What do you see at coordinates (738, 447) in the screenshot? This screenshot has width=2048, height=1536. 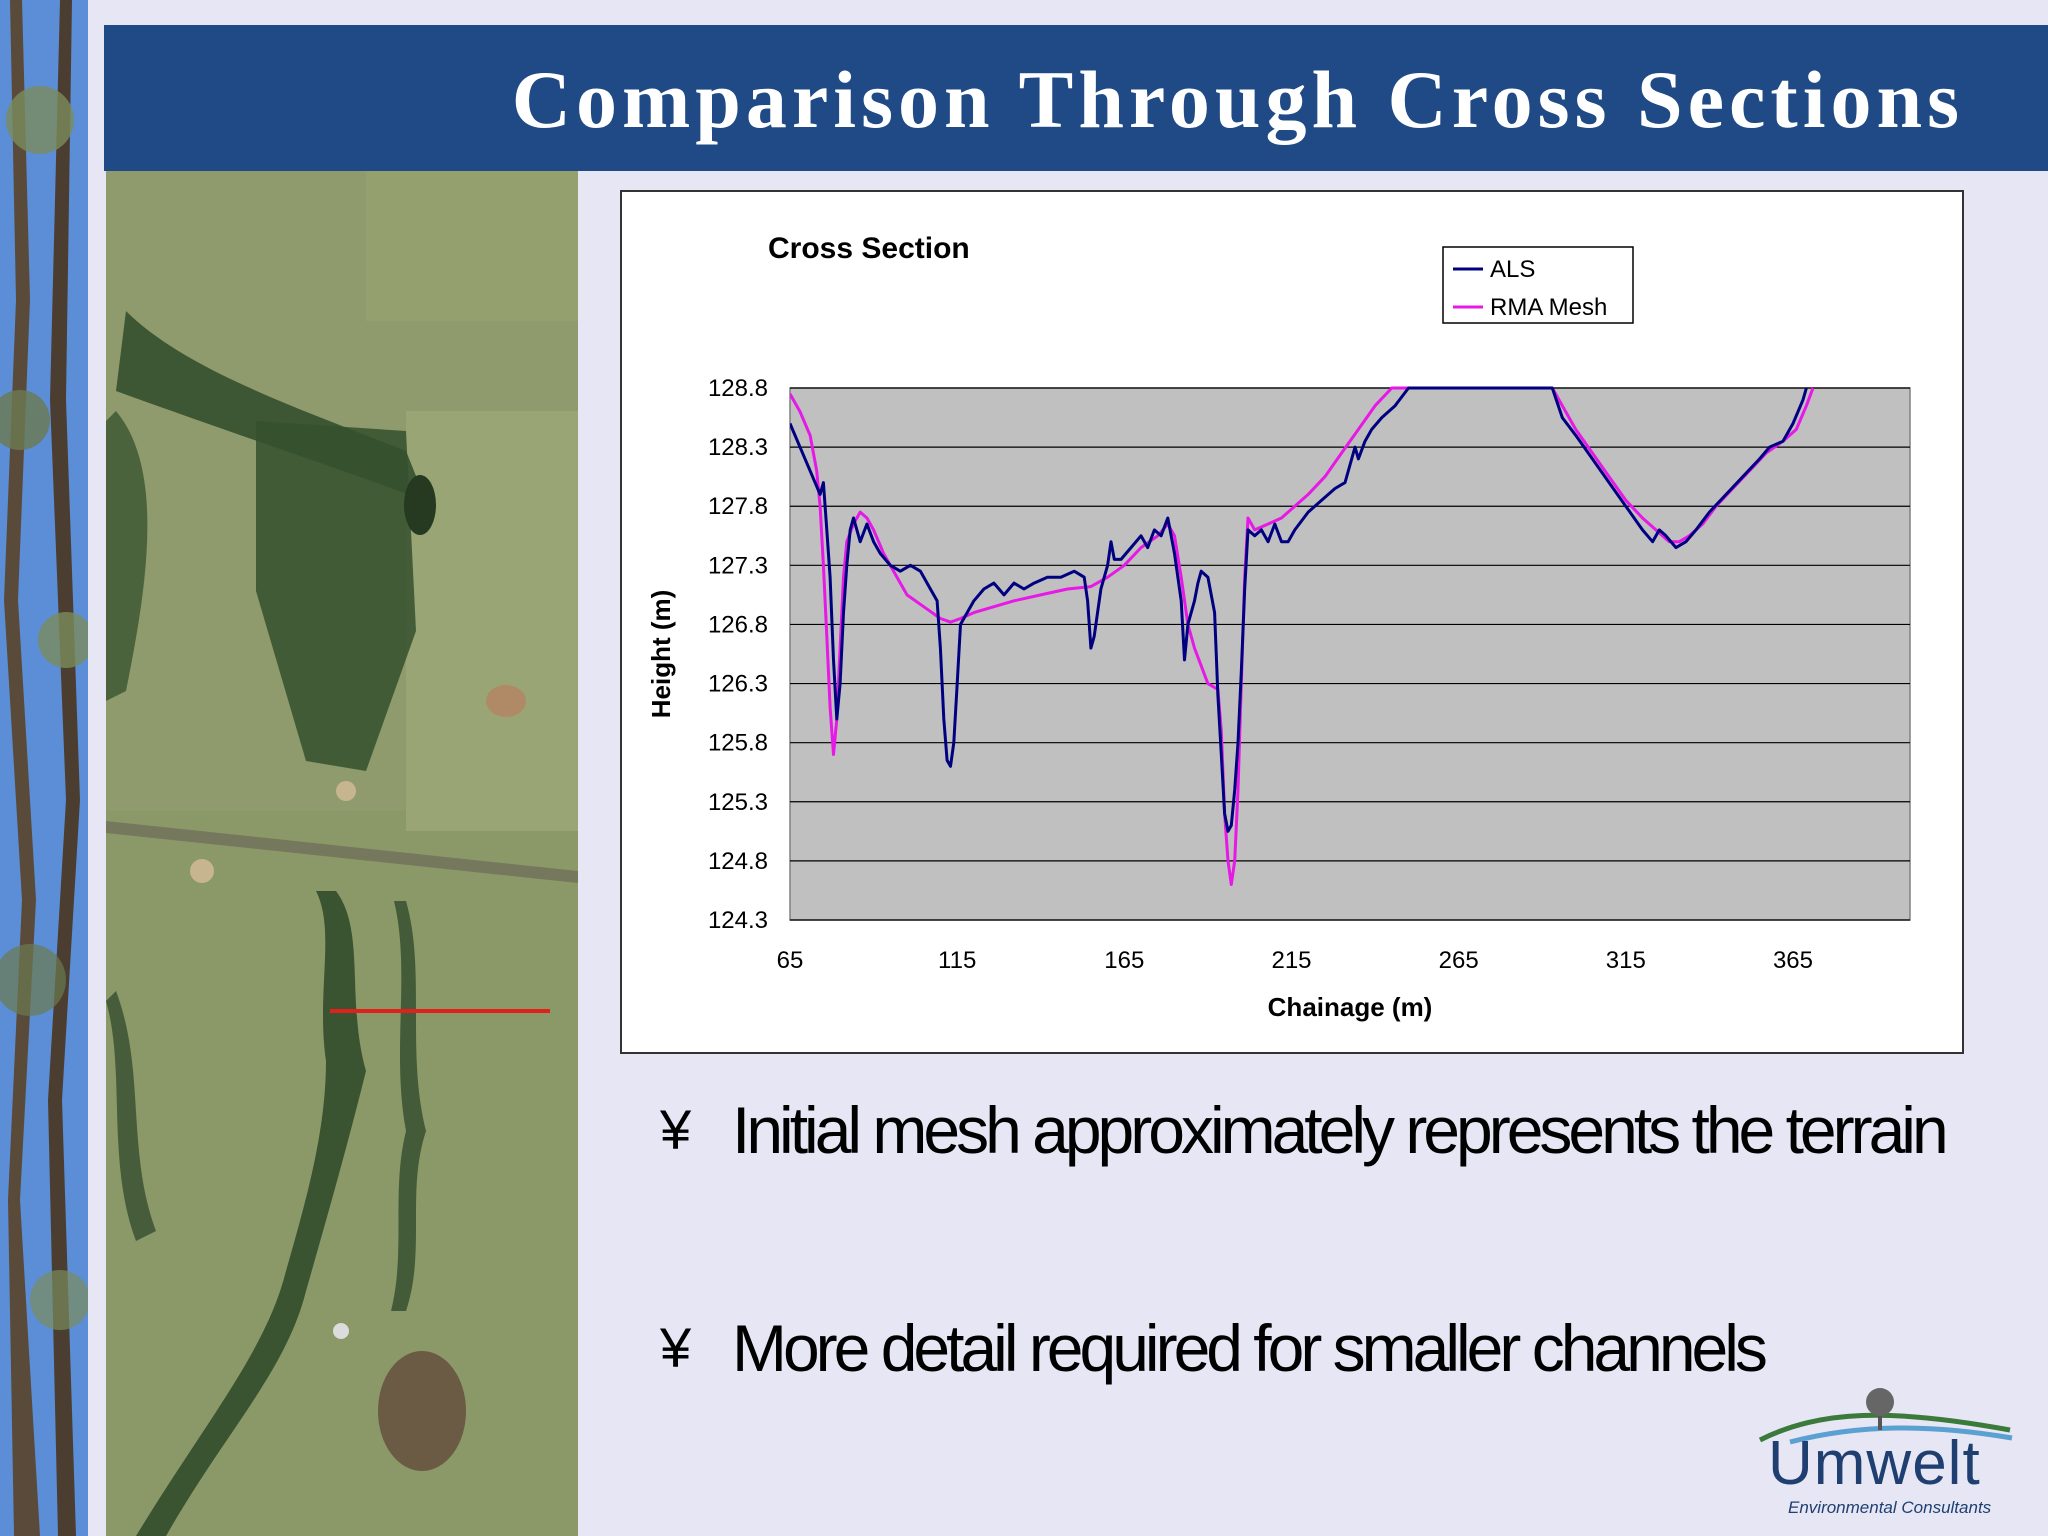 I see `y-tick-label: 128.3` at bounding box center [738, 447].